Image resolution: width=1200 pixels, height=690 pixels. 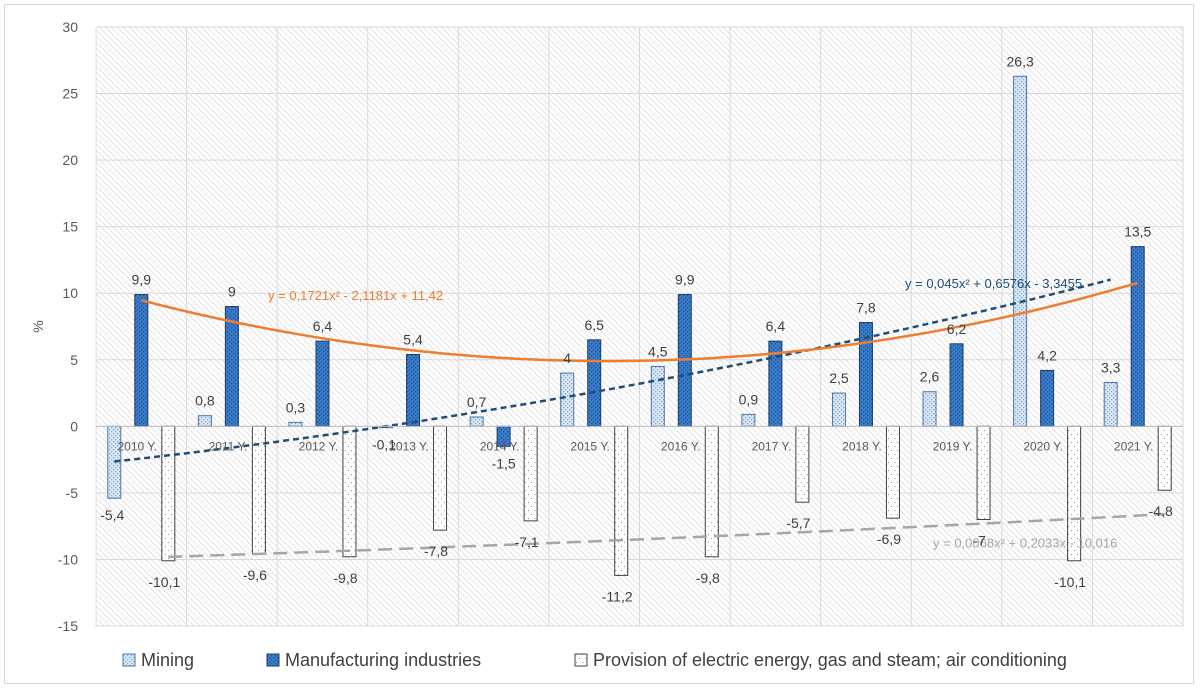 I want to click on data-label: 6,2, so click(x=957, y=329).